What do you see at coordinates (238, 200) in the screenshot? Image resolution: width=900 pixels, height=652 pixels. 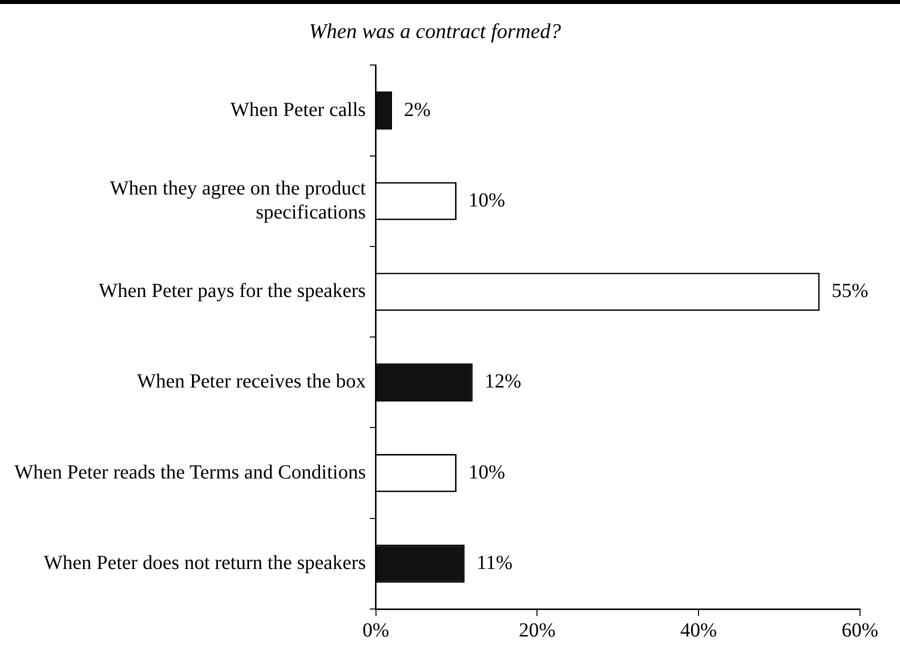 I see `y-tick-label: When they agree on the product specifications` at bounding box center [238, 200].